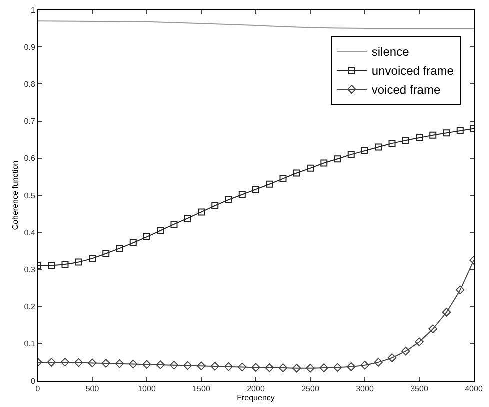  I want to click on y-tick-label: 0.6, so click(30, 159).